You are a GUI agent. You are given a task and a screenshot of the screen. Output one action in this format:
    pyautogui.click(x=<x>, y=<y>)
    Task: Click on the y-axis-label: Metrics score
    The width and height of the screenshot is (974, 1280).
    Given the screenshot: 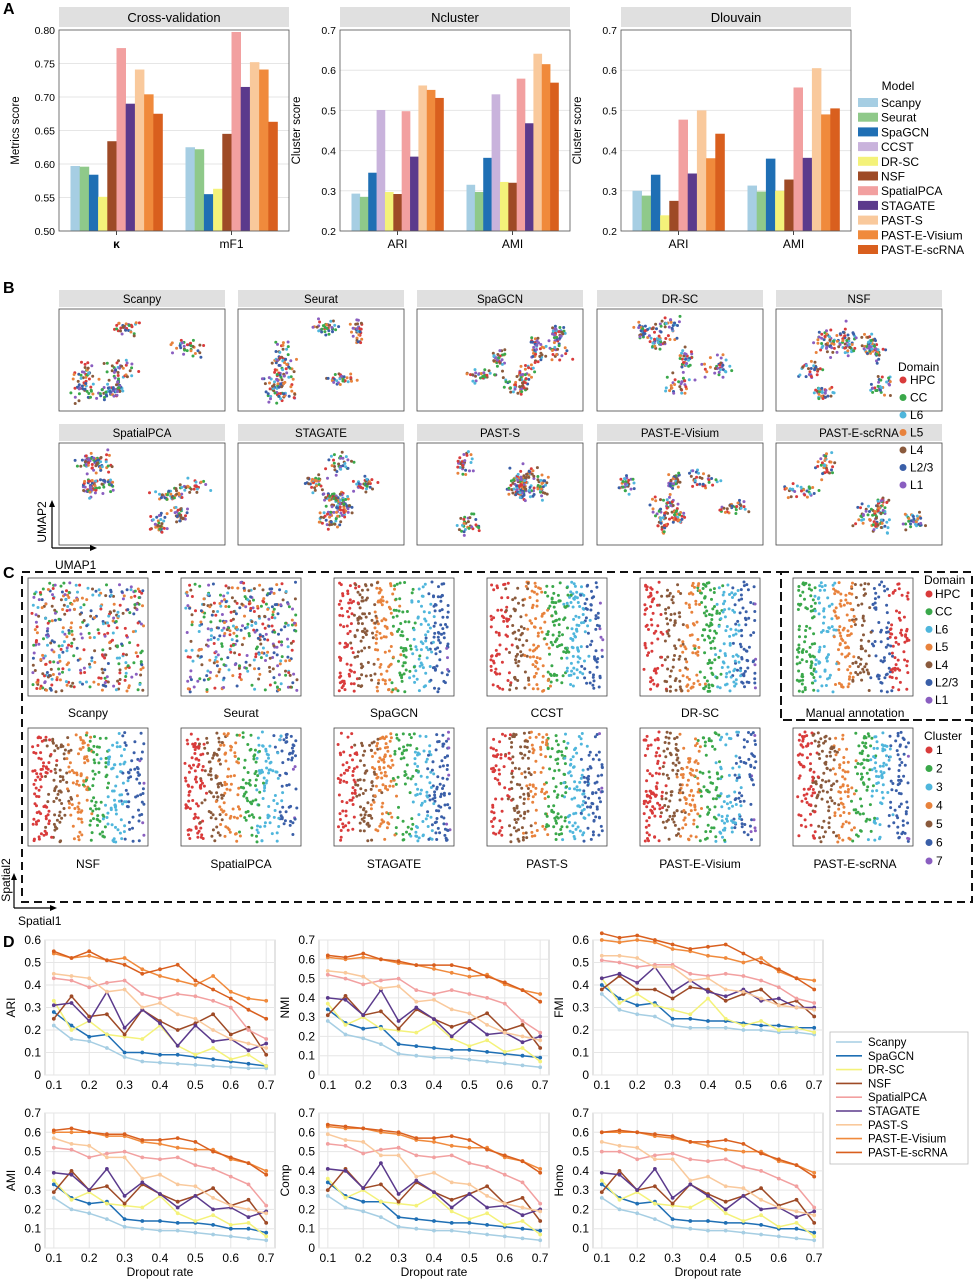 What is the action you would take?
    pyautogui.click(x=16, y=130)
    